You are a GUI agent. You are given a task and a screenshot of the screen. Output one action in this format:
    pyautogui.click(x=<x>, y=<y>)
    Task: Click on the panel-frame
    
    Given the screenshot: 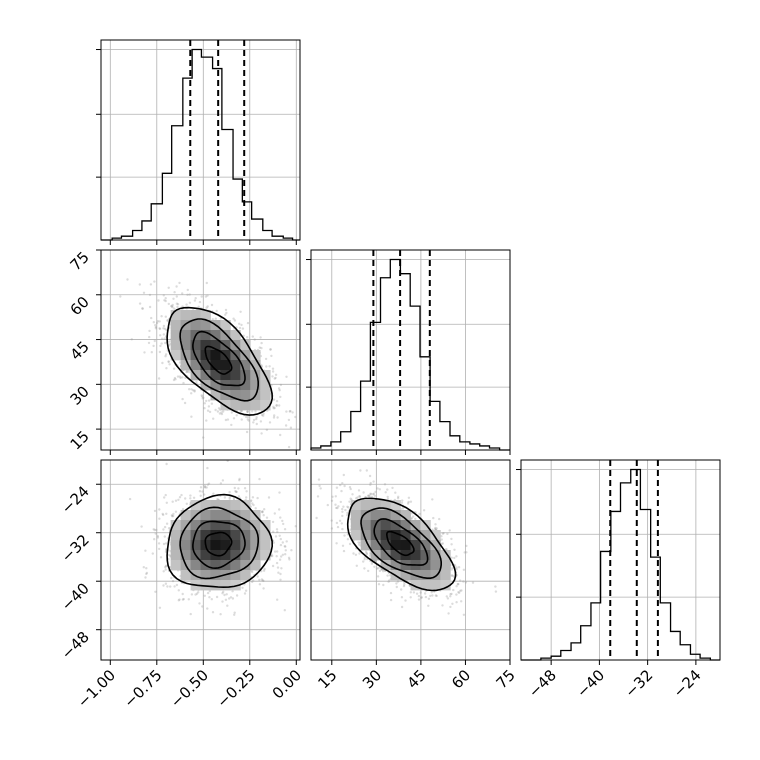 What is the action you would take?
    pyautogui.click(x=620, y=560)
    